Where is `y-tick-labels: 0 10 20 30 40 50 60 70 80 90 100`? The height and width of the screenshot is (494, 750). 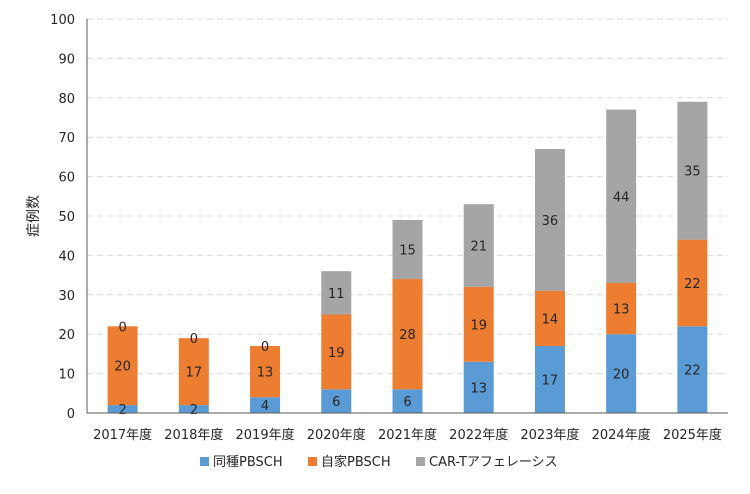
y-tick-labels: 0 10 20 30 40 50 60 70 80 90 100 is located at coordinates (62, 217).